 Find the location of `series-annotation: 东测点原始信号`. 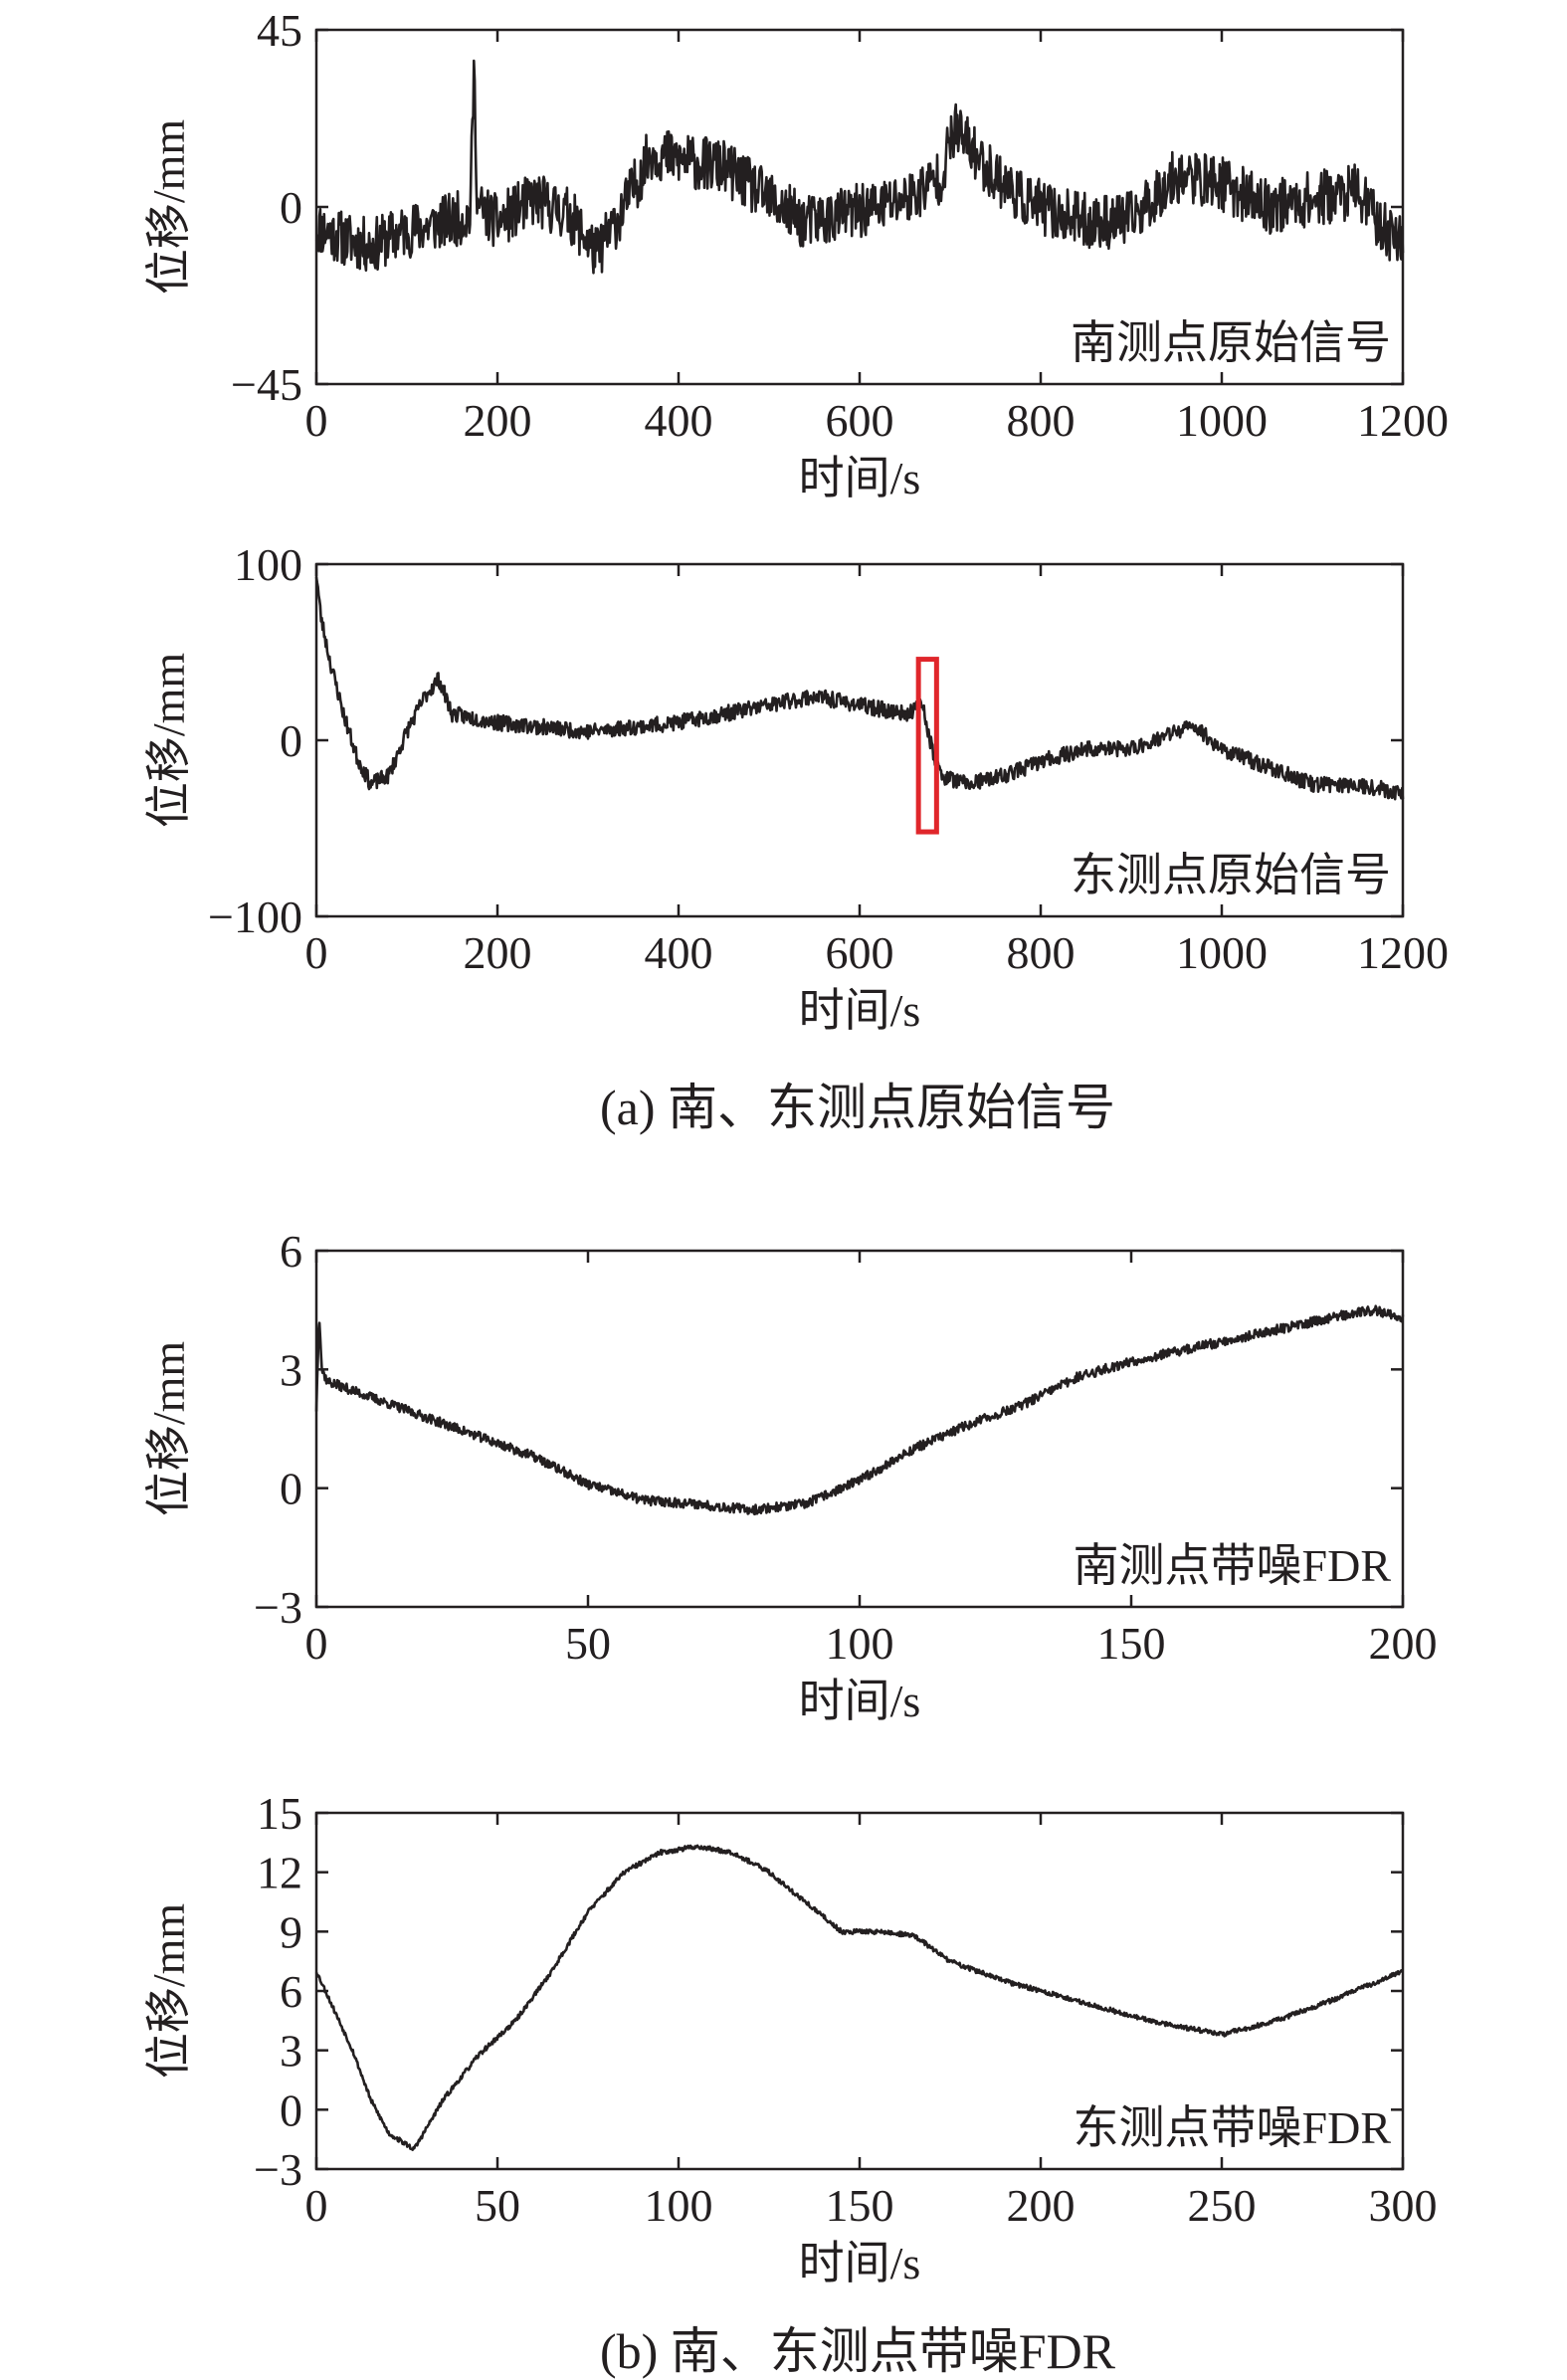

series-annotation: 东测点原始信号 is located at coordinates (1231, 875).